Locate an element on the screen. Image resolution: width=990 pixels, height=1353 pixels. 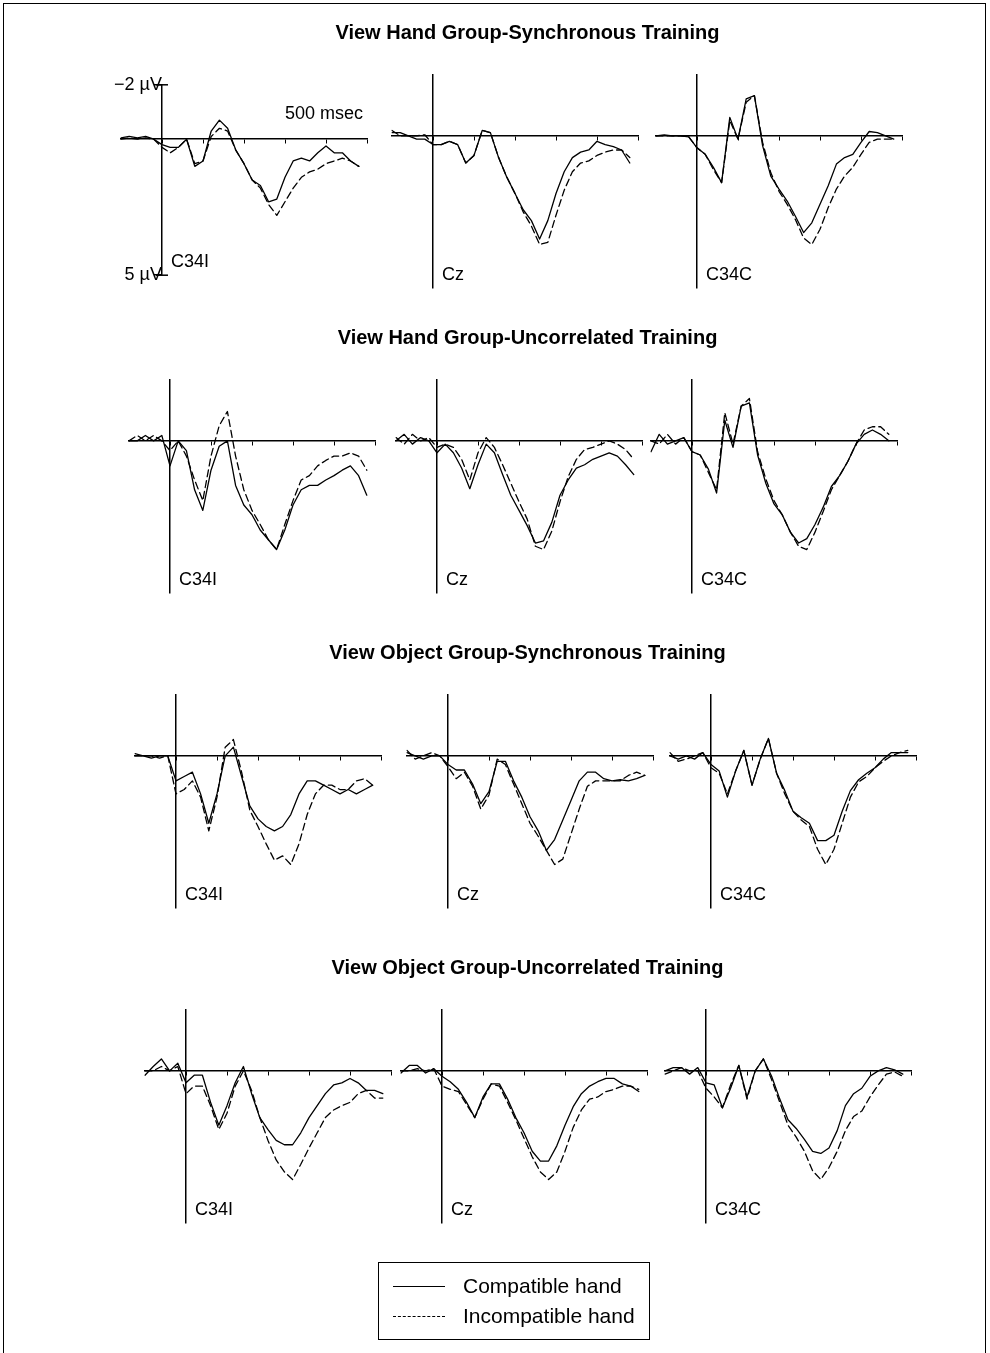
legend-label: Incompatible hand is located at coordinates (549, 1316).